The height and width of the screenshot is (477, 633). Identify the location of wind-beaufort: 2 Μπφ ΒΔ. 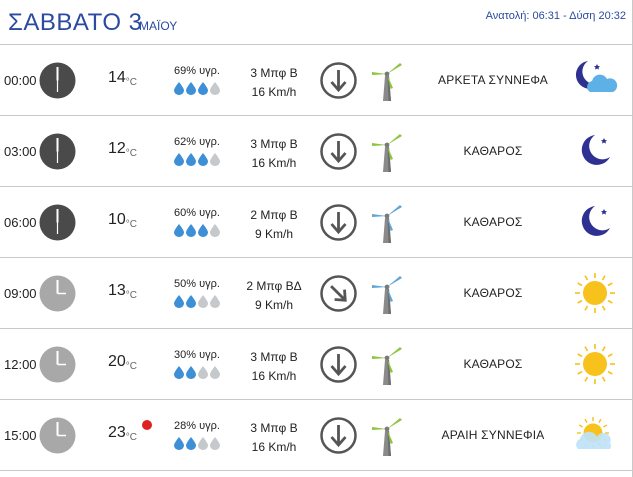
(274, 286).